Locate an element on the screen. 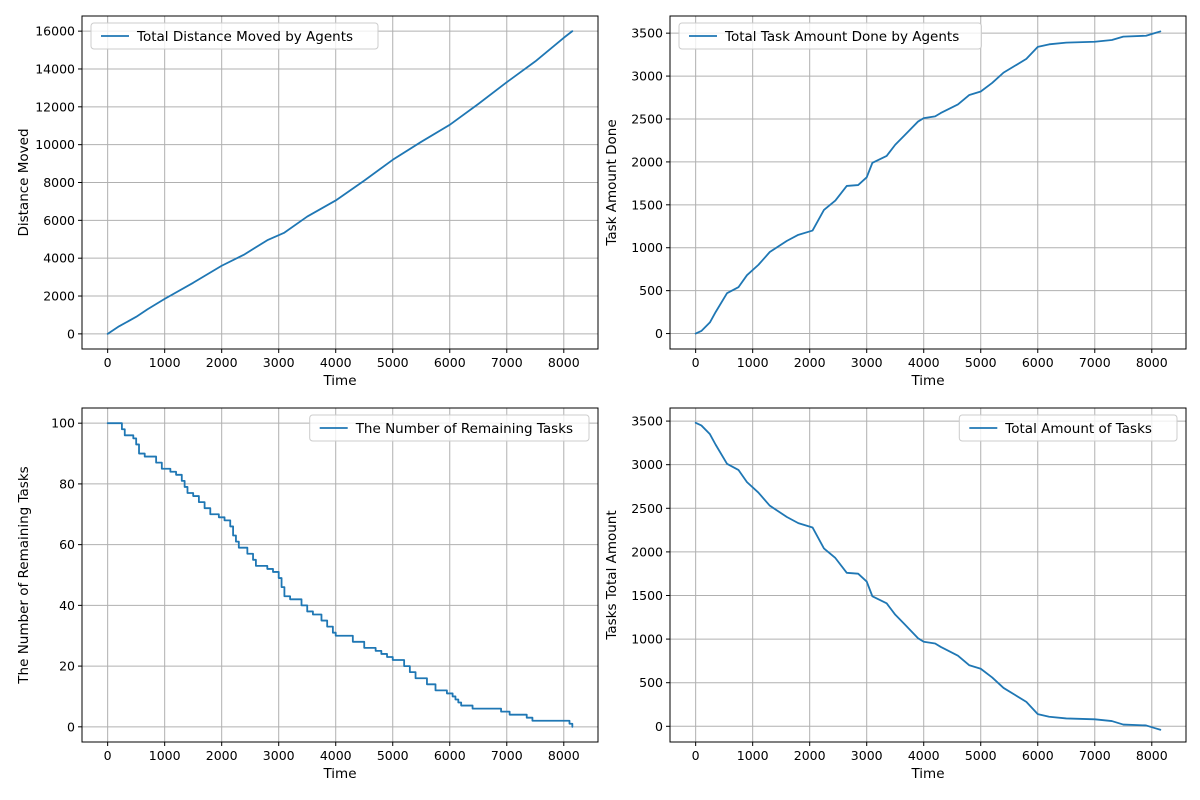  legend-label: Total Distance Moved by Agents is located at coordinates (244, 37).